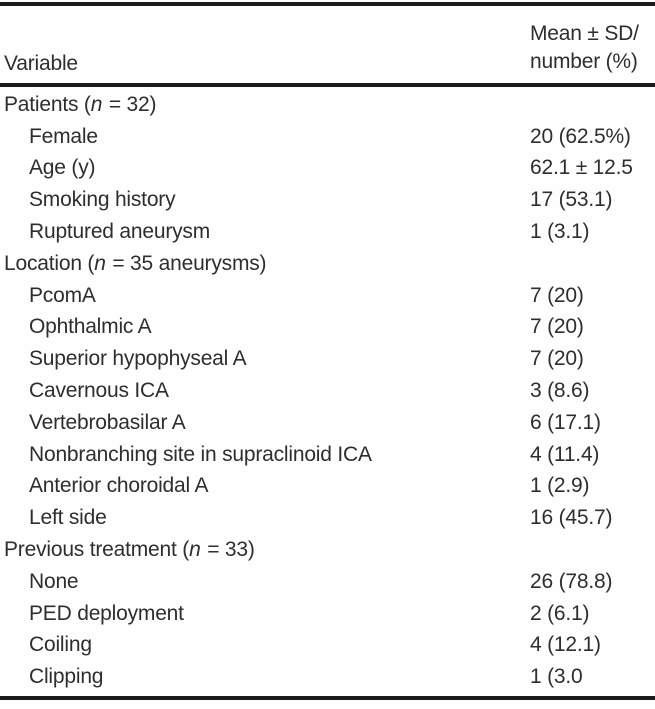 This screenshot has width=655, height=709. Describe the element at coordinates (327, 4) in the screenshot. I see `table-top-rule` at that location.